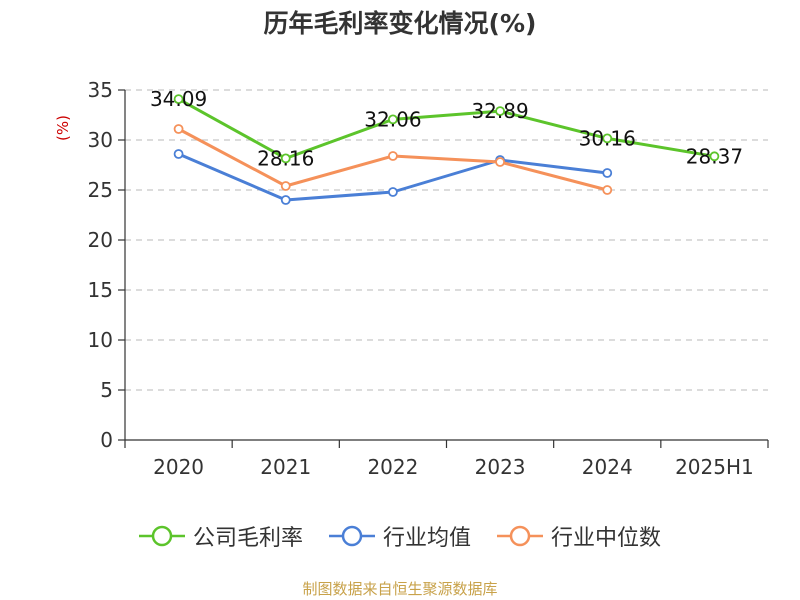  Describe the element at coordinates (607, 467) in the screenshot. I see `x-tick-label: 2024` at that location.